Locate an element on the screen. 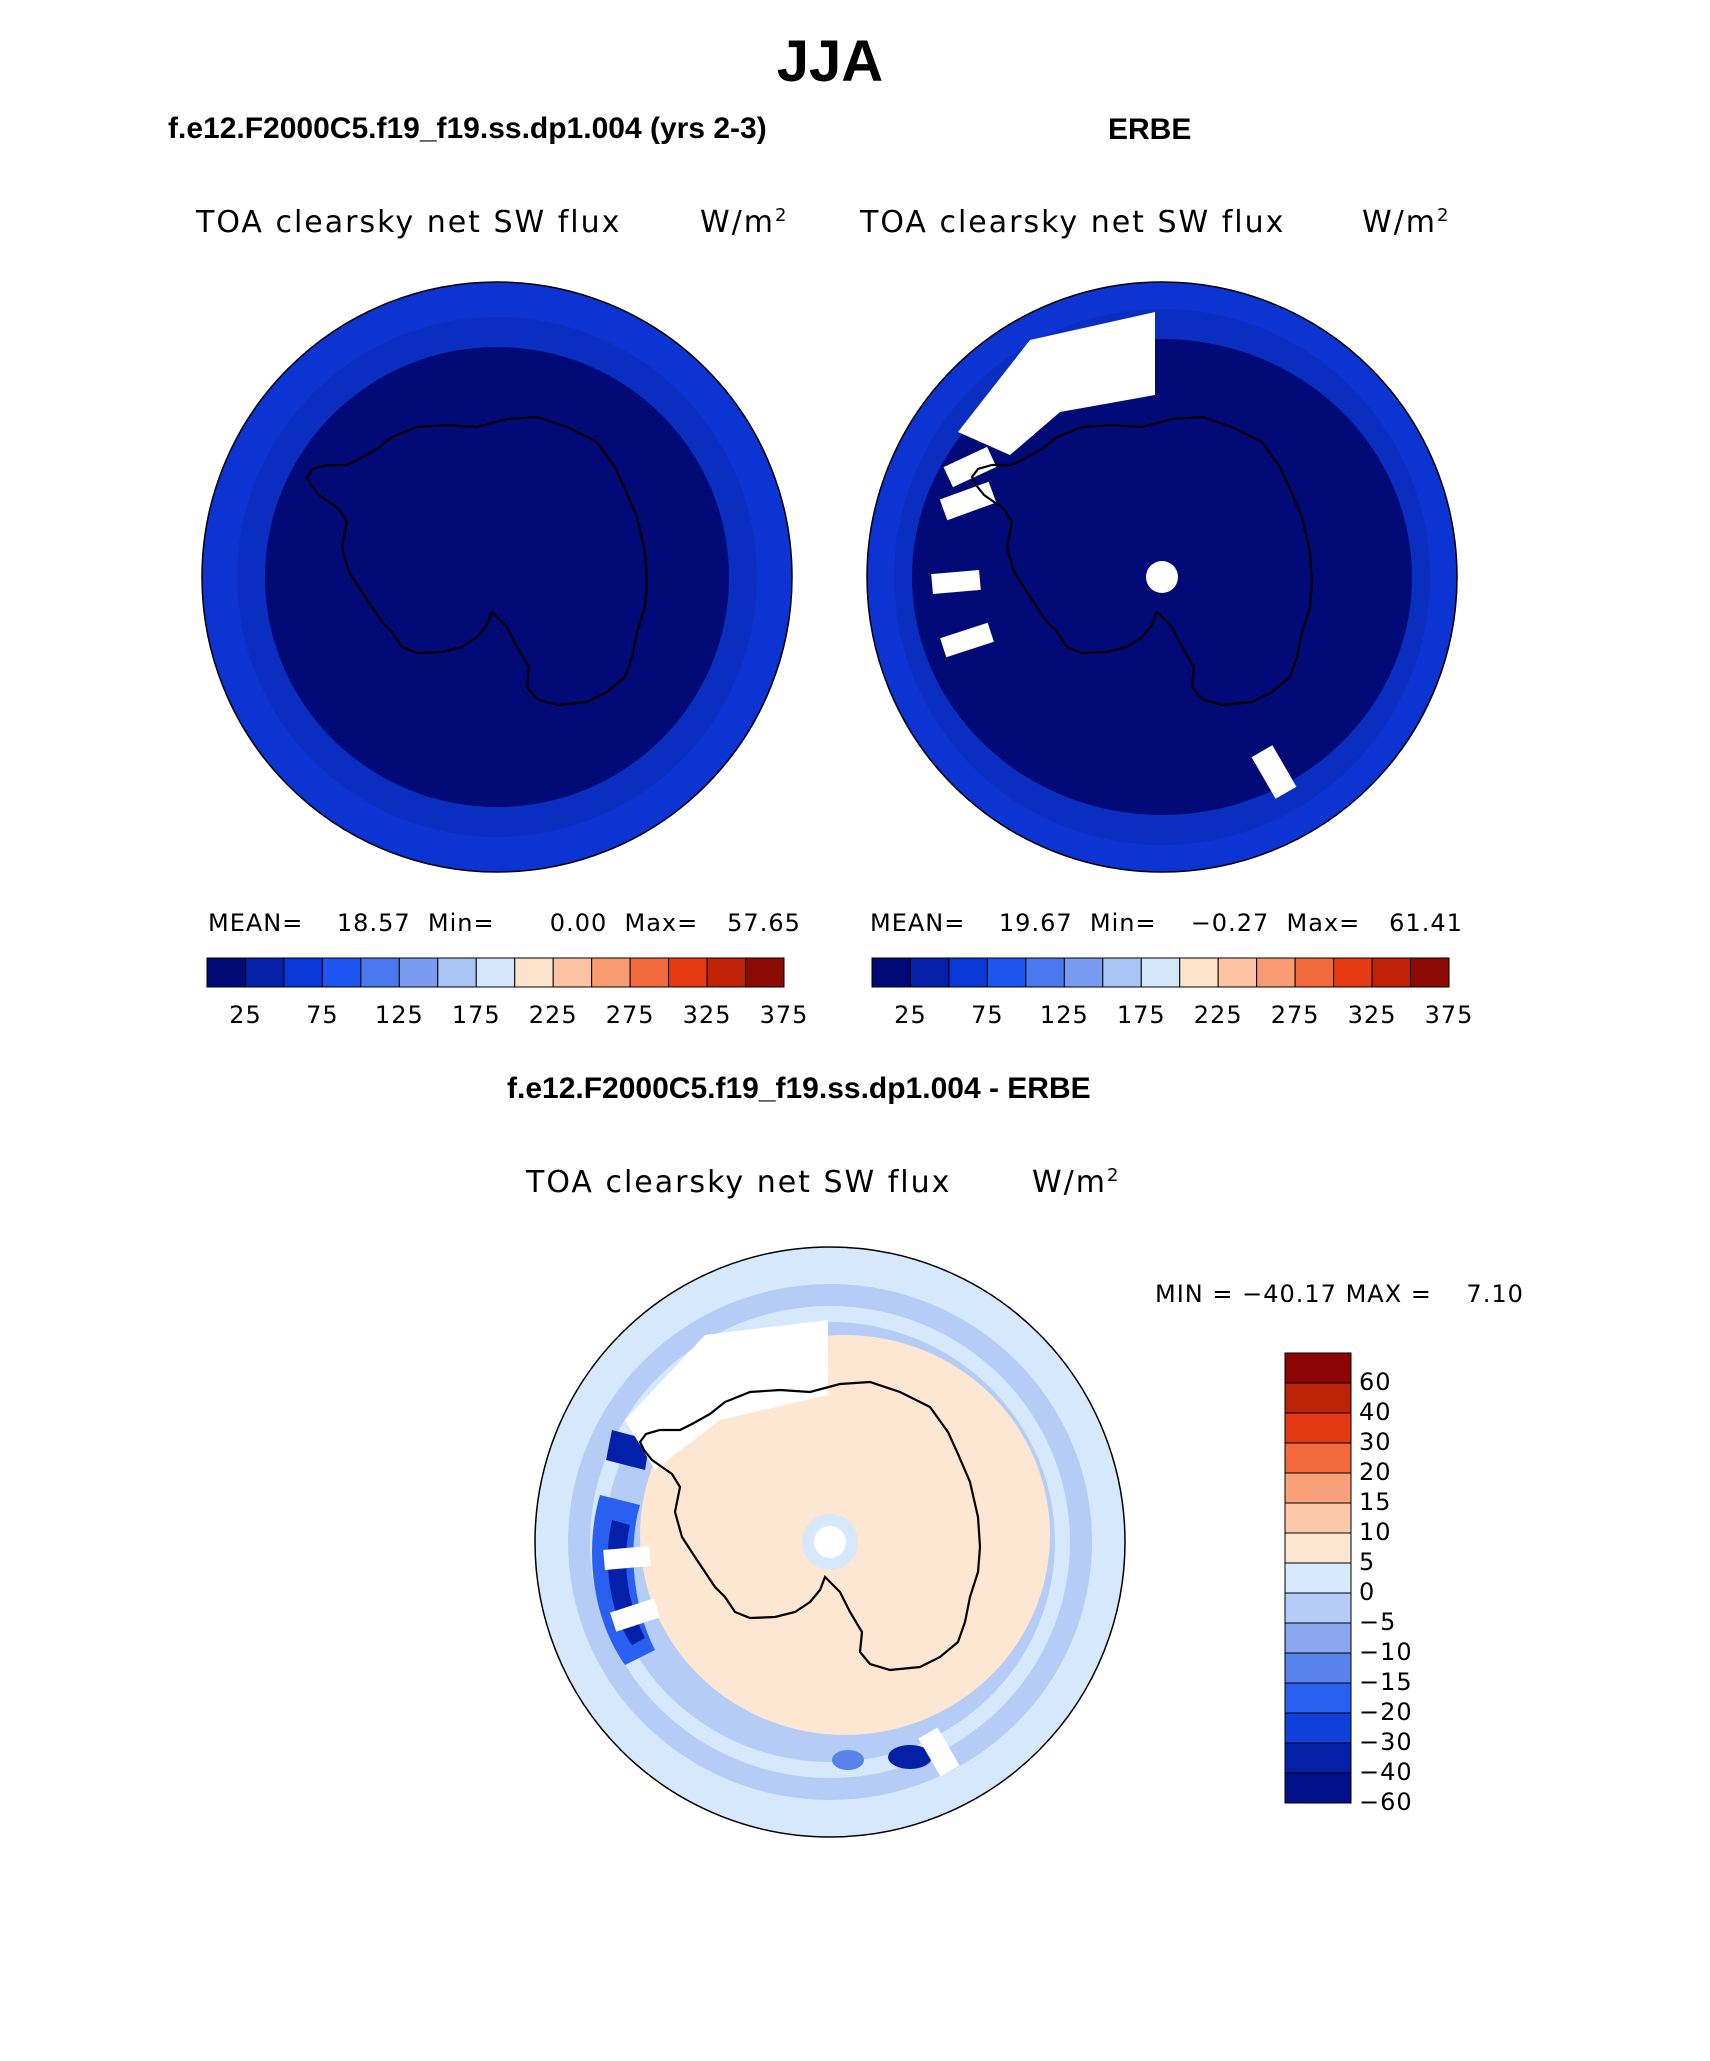  obs-colorbar-tick-label: 75 is located at coordinates (987, 1015).